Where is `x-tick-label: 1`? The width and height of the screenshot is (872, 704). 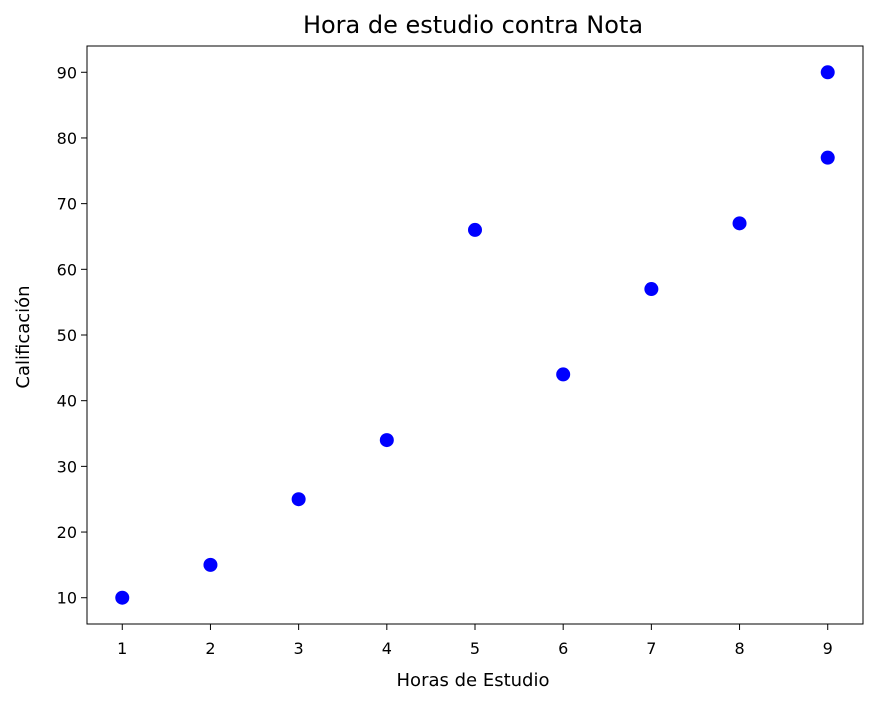 x-tick-label: 1 is located at coordinates (122, 648).